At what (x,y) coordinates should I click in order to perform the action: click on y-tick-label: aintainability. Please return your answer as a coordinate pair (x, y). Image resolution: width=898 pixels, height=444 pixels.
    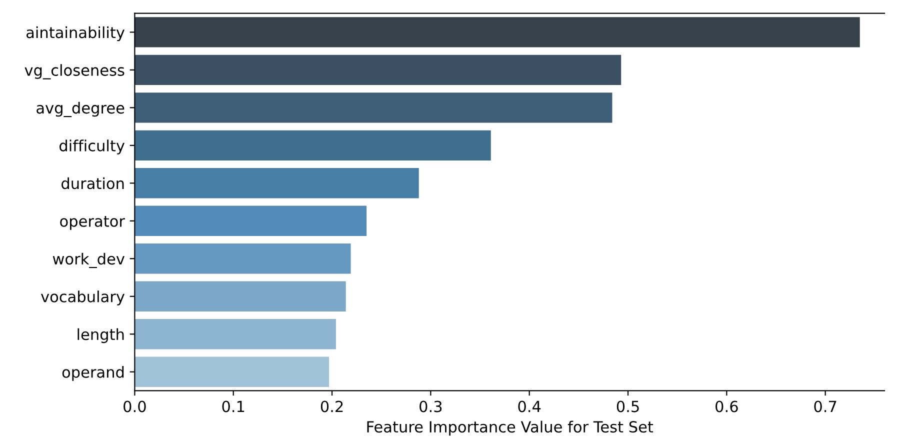
    Looking at the image, I should click on (75, 34).